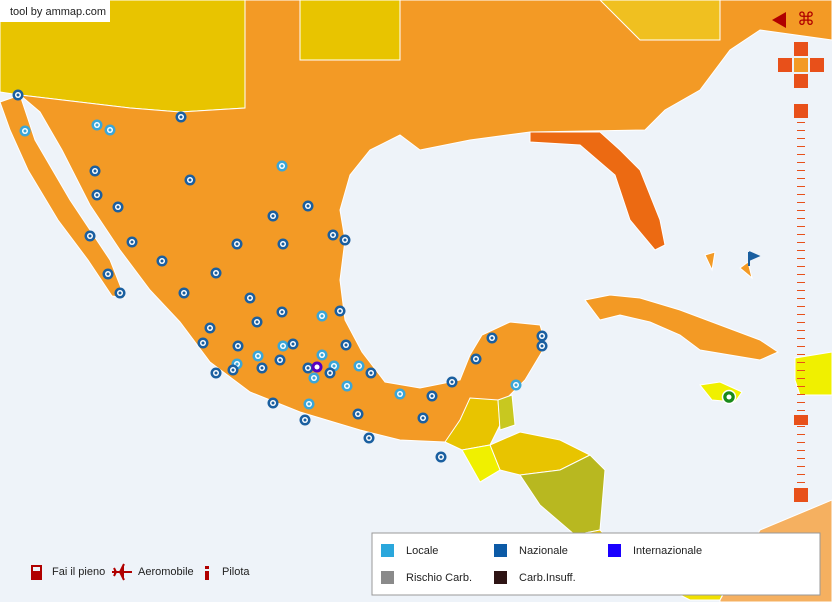  Describe the element at coordinates (660, 20) in the screenshot. I see `us-east` at that location.